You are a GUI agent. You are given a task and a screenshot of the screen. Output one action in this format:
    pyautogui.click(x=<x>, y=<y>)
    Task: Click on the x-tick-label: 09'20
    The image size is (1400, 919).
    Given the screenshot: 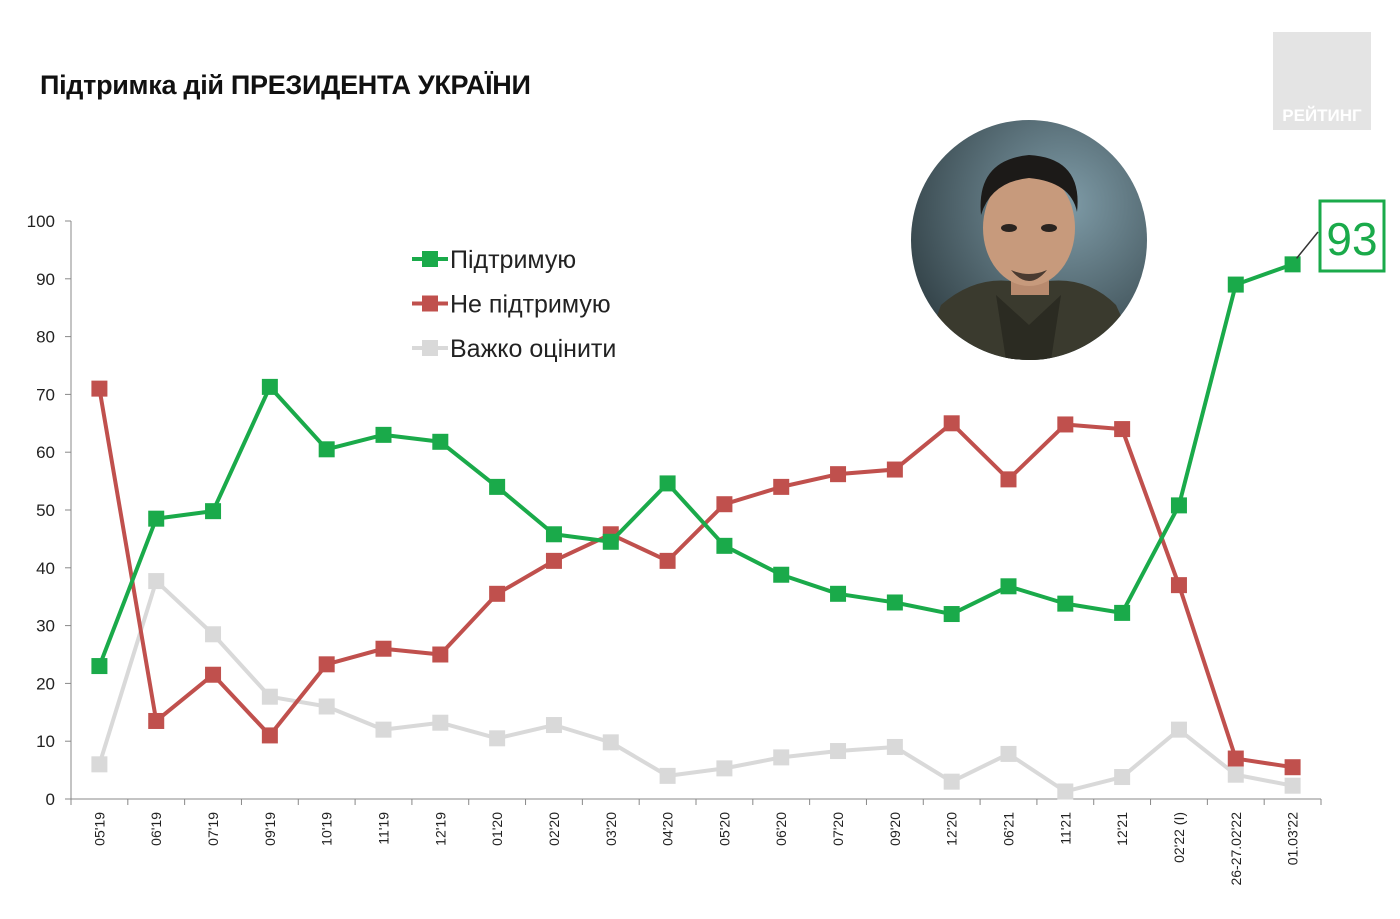 What is the action you would take?
    pyautogui.click(x=895, y=829)
    